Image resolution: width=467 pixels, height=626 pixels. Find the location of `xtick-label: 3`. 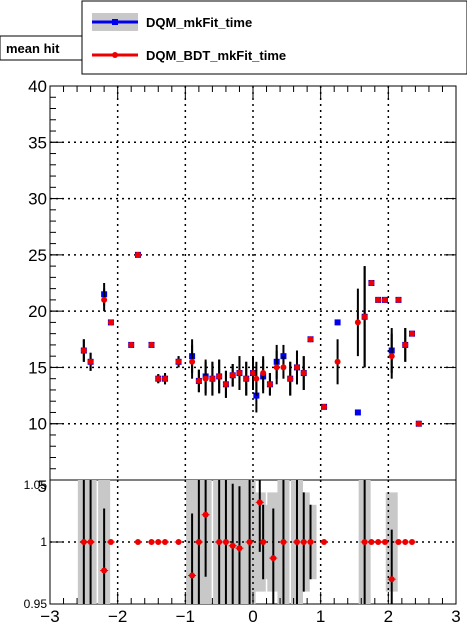

xtick-label: 3 is located at coordinates (455, 616).